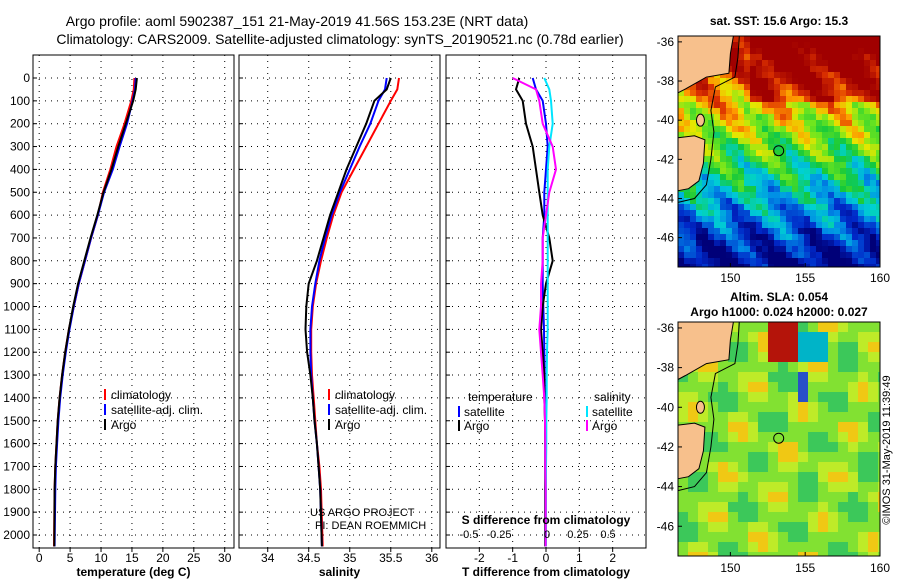  Describe the element at coordinates (365, 395) in the screenshot. I see `legend-label: climatology` at that location.